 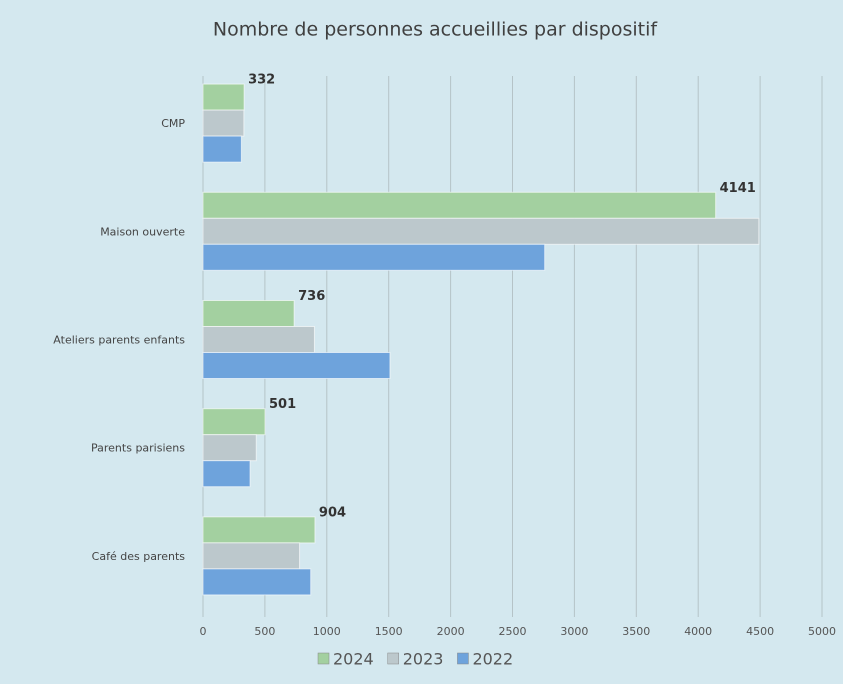 What do you see at coordinates (282, 404) in the screenshot?
I see `data-label: 501` at bounding box center [282, 404].